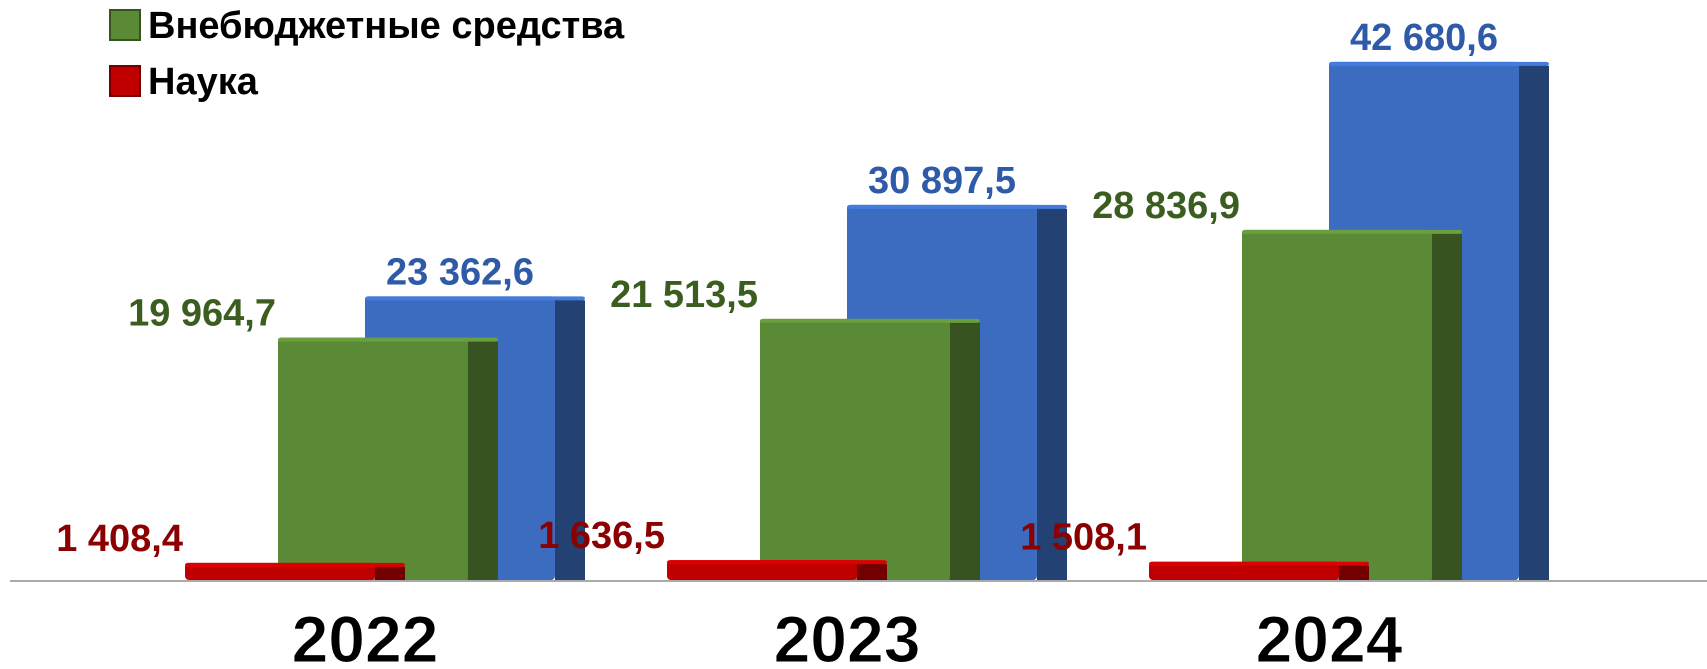  I want to click on value-label: 30 897,5, so click(942, 181).